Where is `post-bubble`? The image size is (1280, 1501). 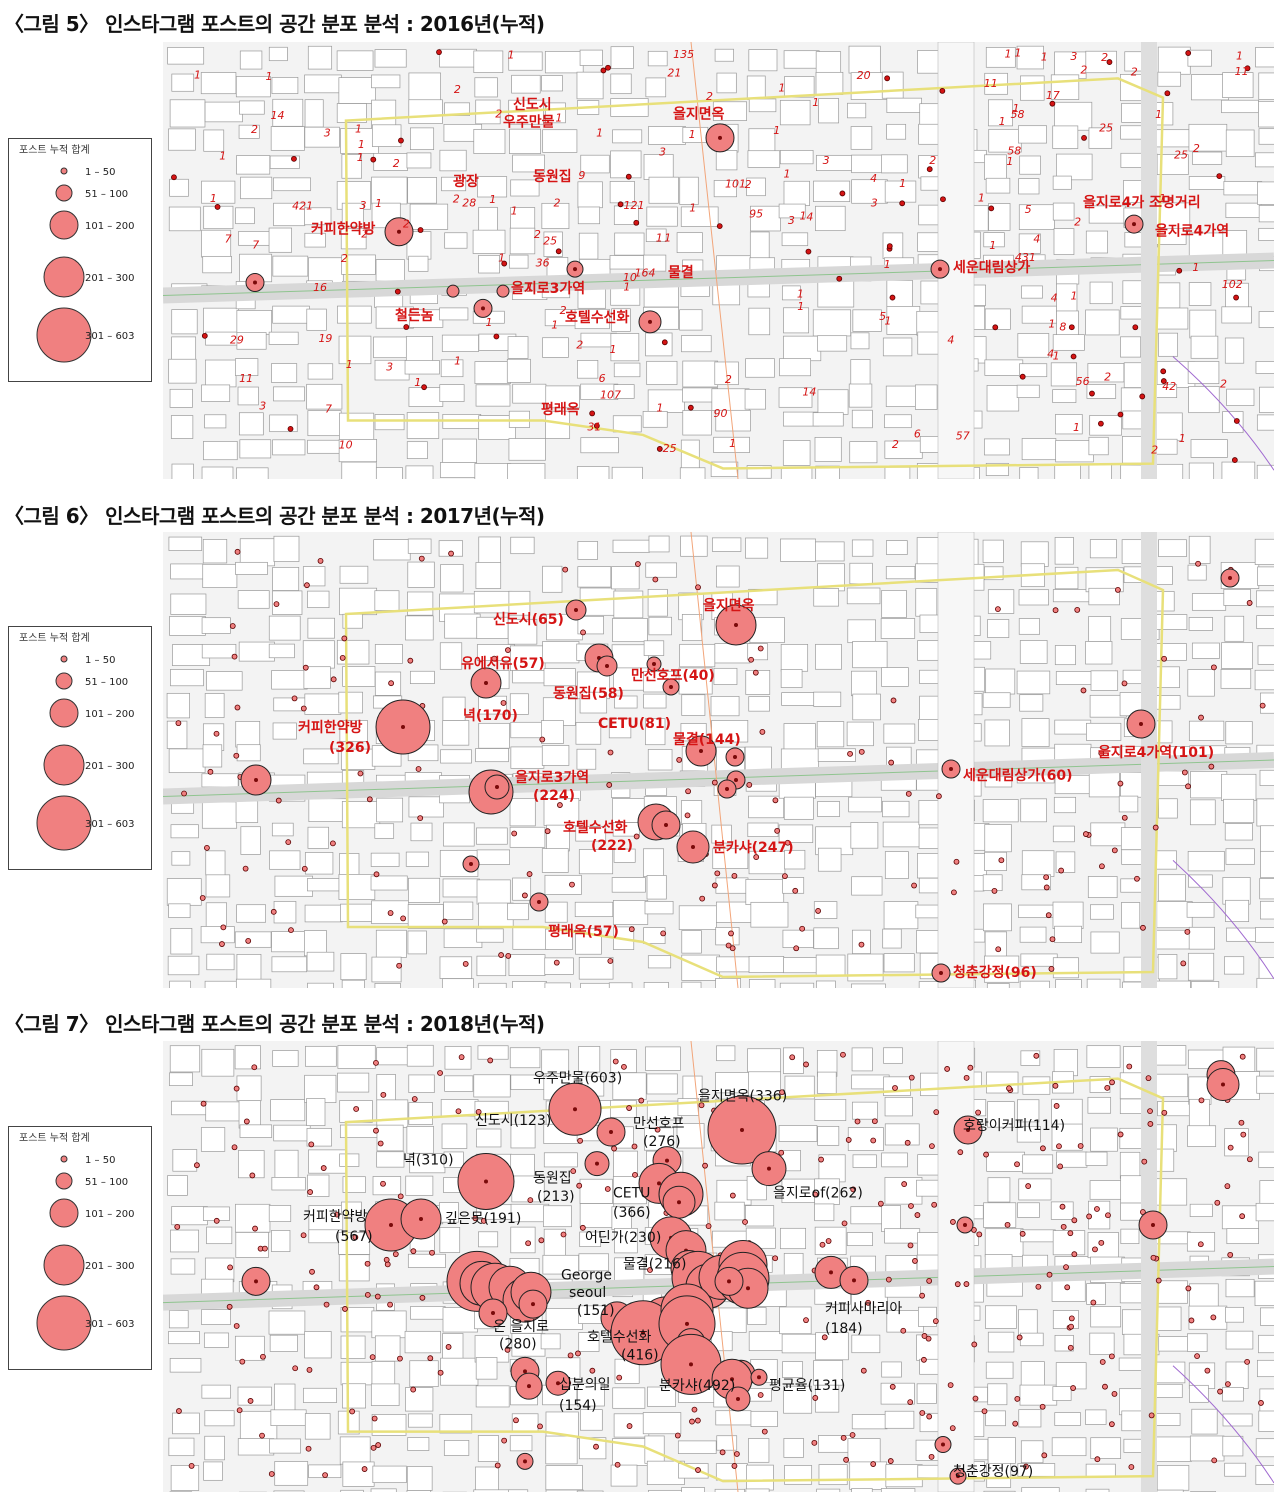
post-bubble is located at coordinates (503, 291).